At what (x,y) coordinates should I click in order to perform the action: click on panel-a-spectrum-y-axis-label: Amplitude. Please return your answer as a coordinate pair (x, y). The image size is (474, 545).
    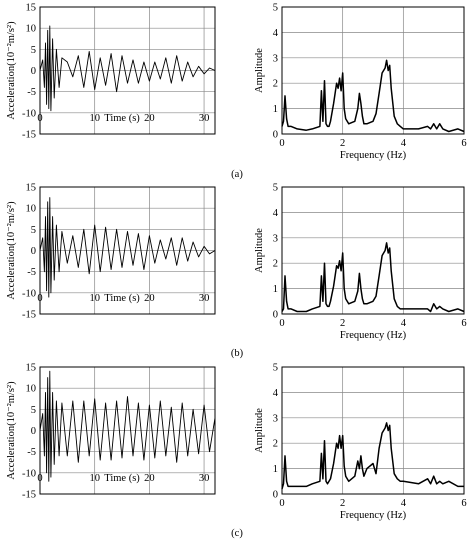
    Looking at the image, I should click on (259, 70).